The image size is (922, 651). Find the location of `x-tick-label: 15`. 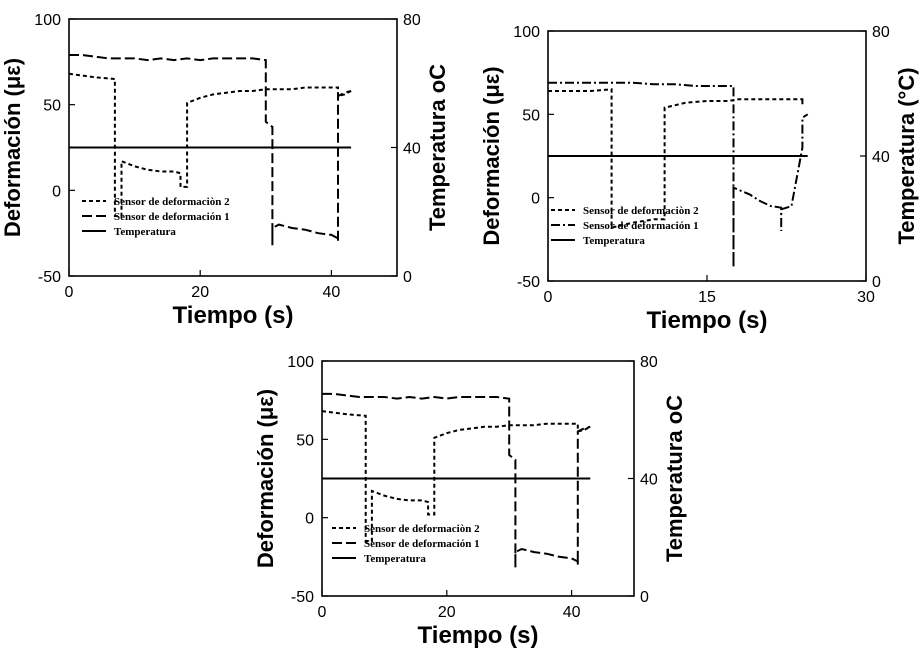

x-tick-label: 15 is located at coordinates (707, 297).